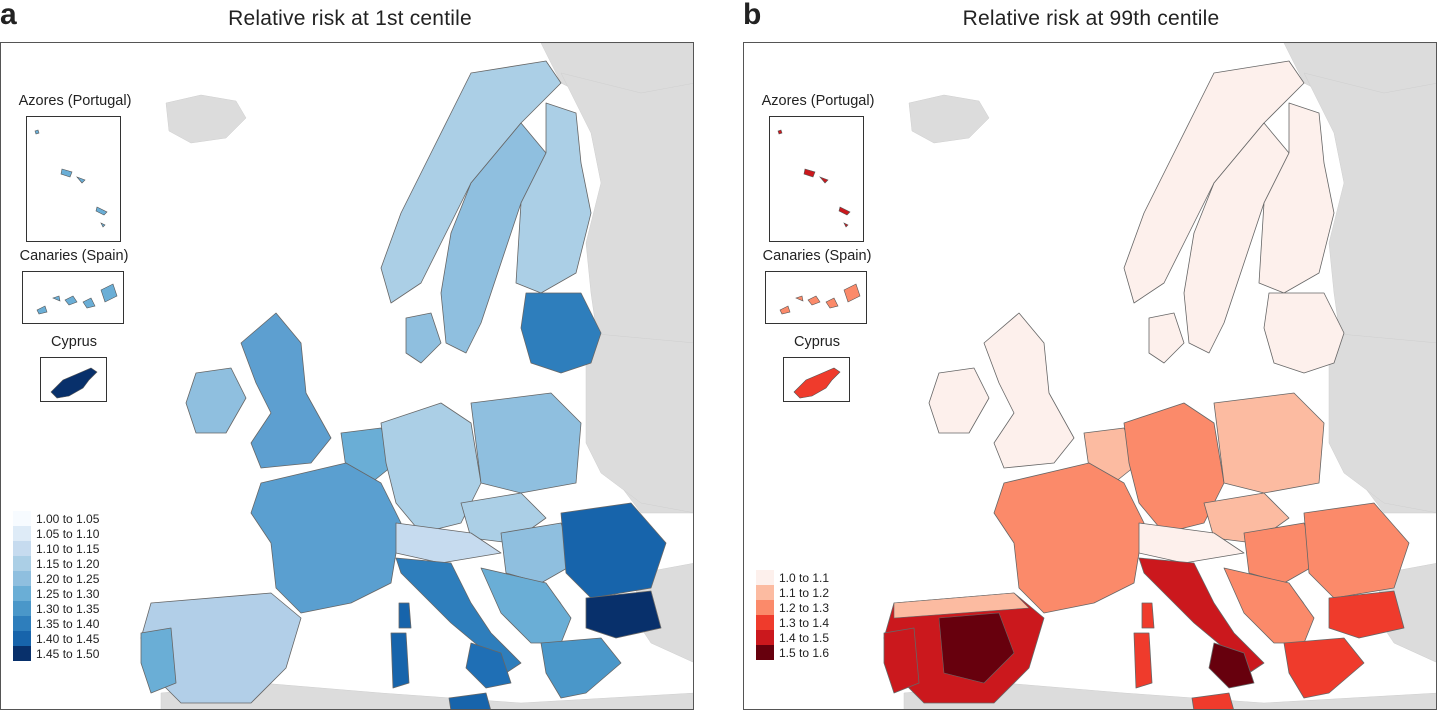  Describe the element at coordinates (8, 15) in the screenshot. I see `panel-letter: a` at that location.